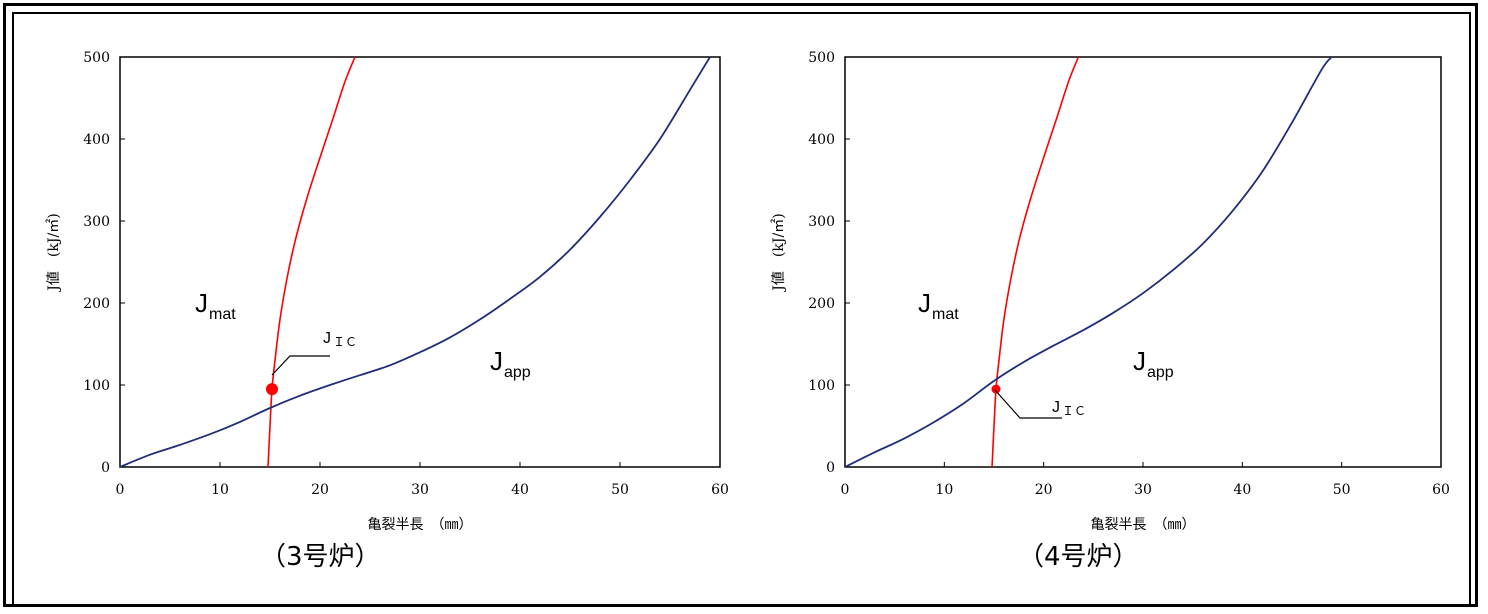  Describe the element at coordinates (320, 557) in the screenshot. I see `chart-caption: （3号炉）` at that location.